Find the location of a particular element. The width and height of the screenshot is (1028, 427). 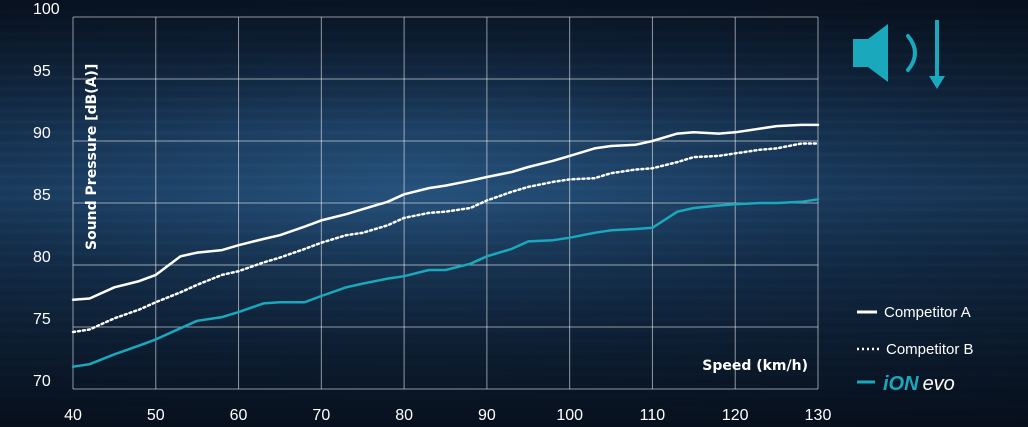

x-tick-label: 110 is located at coordinates (653, 415).